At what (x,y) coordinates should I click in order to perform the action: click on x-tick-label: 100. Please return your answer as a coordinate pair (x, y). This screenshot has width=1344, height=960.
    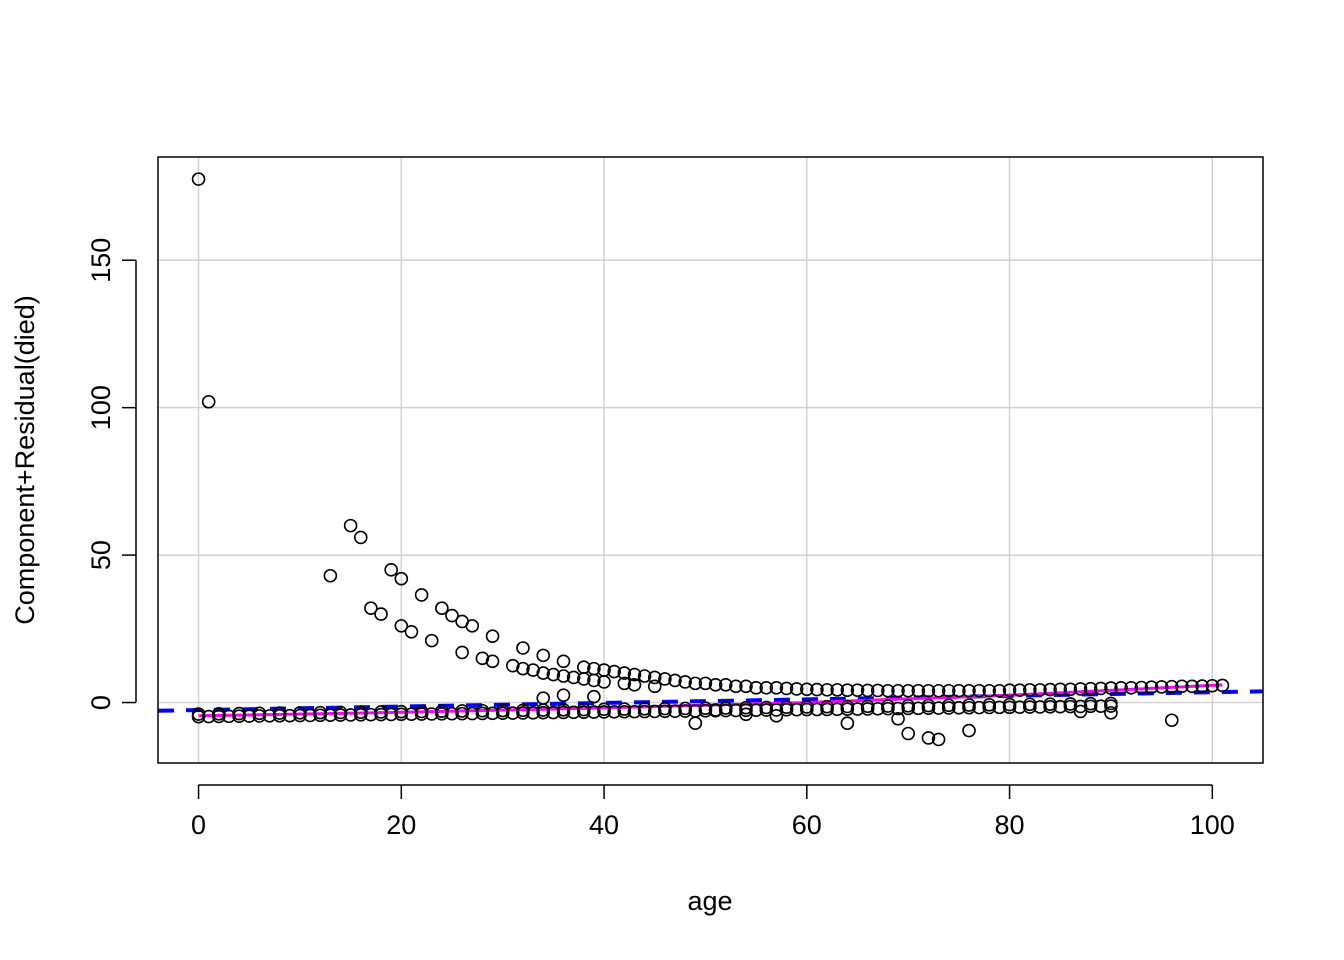
    Looking at the image, I should click on (1212, 825).